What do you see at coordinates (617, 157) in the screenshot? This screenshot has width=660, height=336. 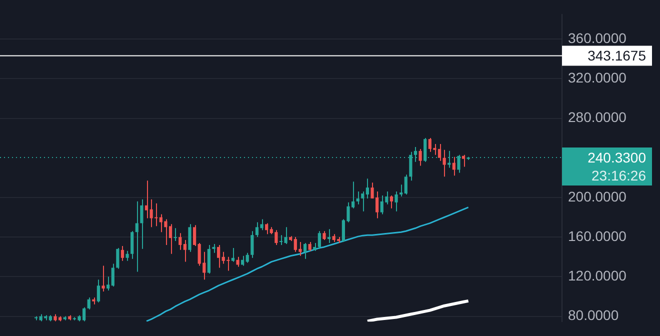 I see `ref-line-label: 240.3300` at bounding box center [617, 157].